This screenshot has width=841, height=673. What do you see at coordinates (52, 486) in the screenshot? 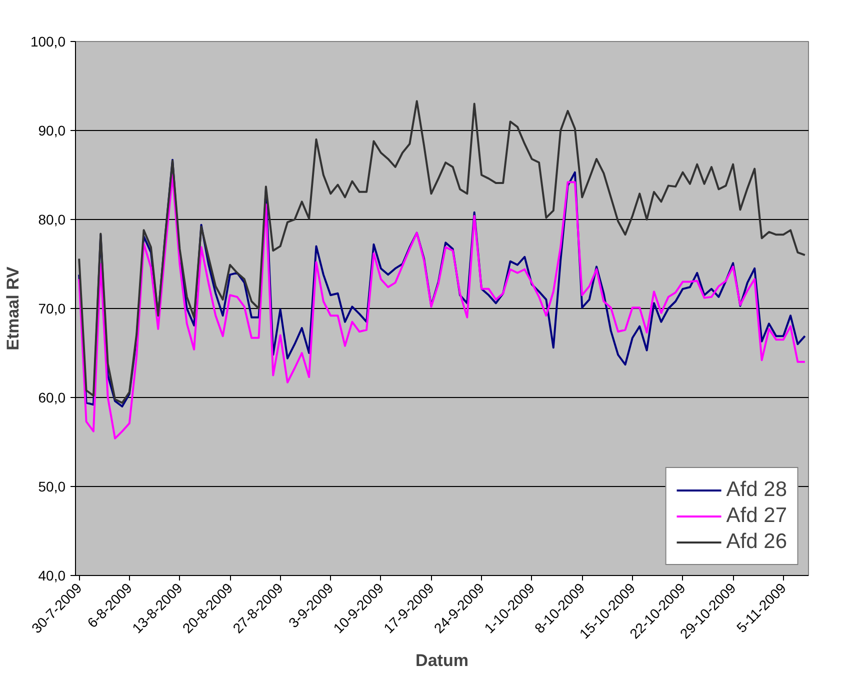
I see `y-tick-label: 50,0` at bounding box center [52, 486].